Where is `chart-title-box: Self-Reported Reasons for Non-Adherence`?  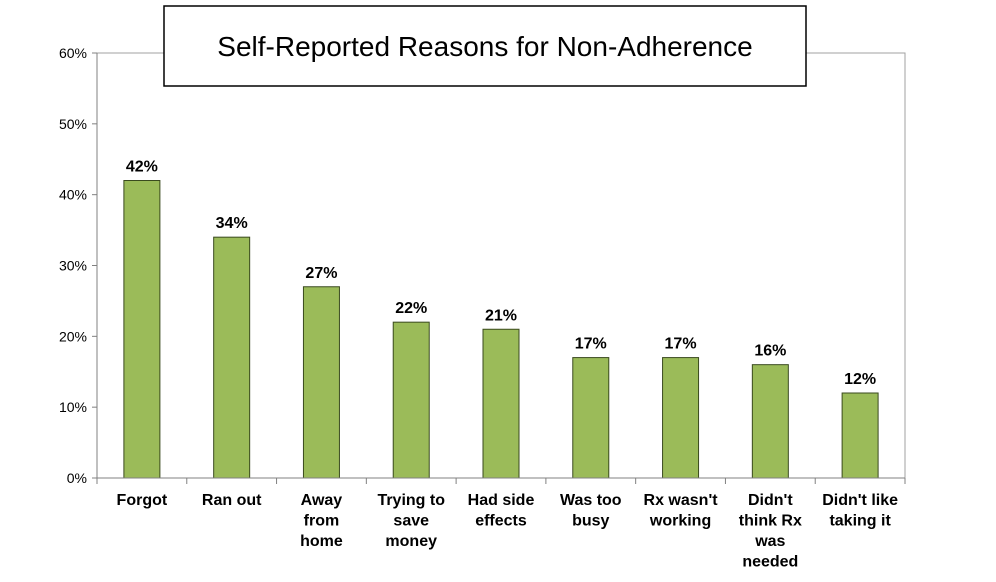
chart-title-box: Self-Reported Reasons for Non-Adherence is located at coordinates (485, 46).